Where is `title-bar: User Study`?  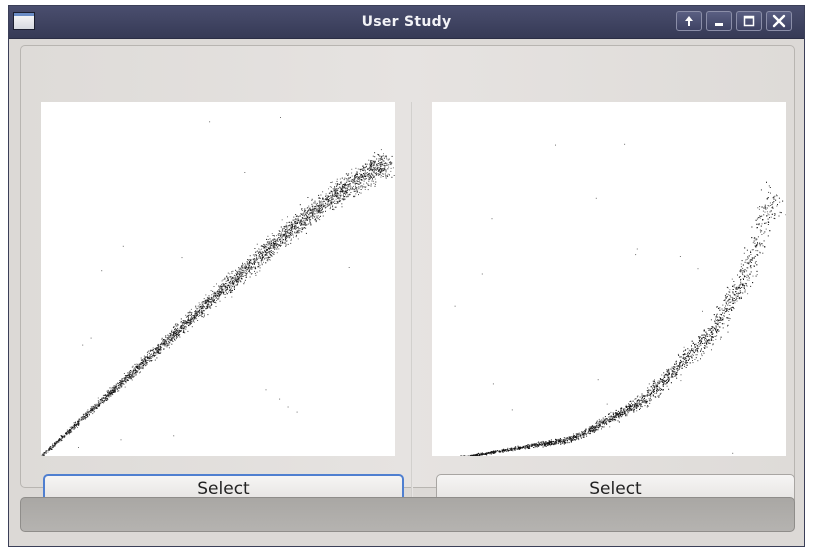
title-bar: User Study is located at coordinates (406, 22).